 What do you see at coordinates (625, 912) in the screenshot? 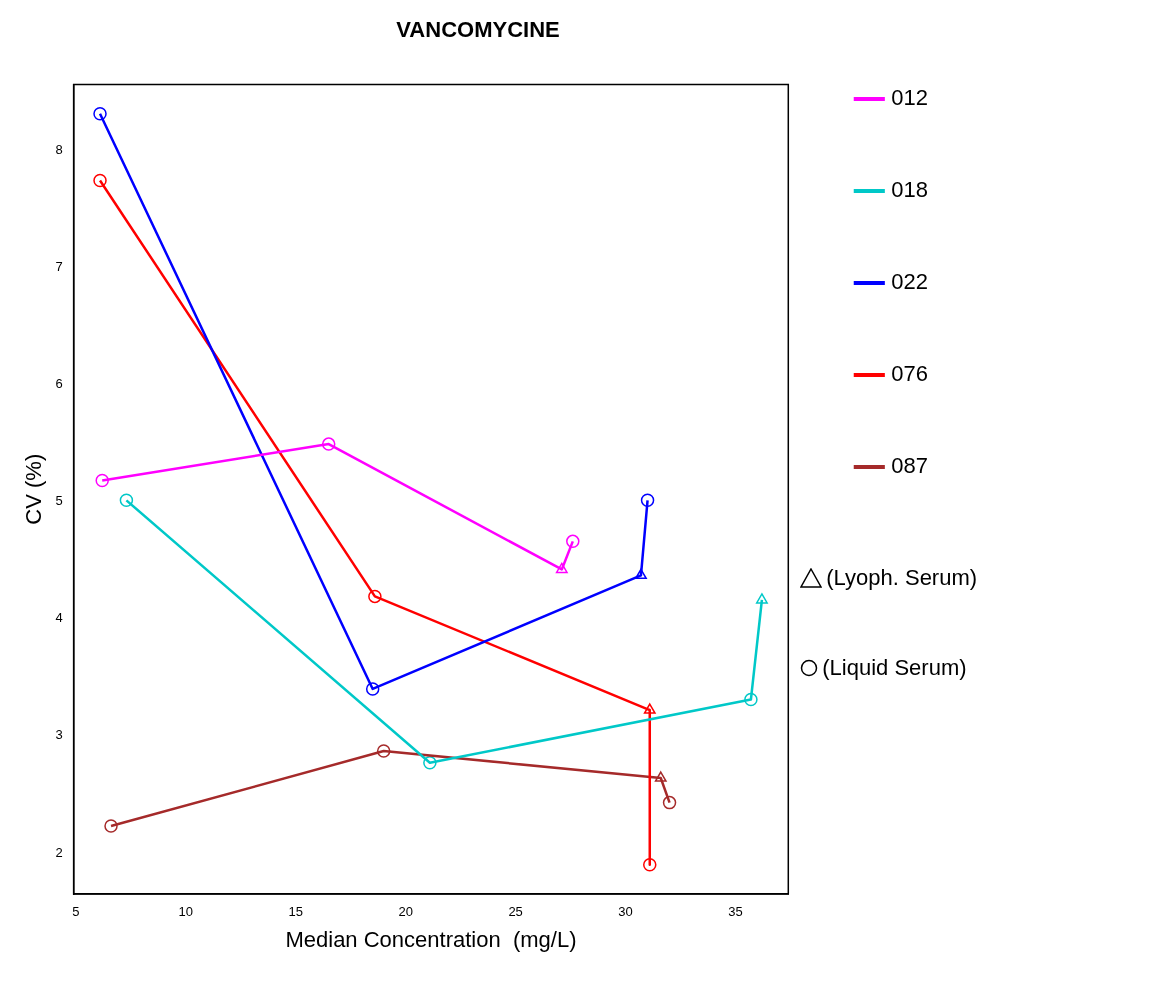
I see `x-tick-label: 30` at bounding box center [625, 912].